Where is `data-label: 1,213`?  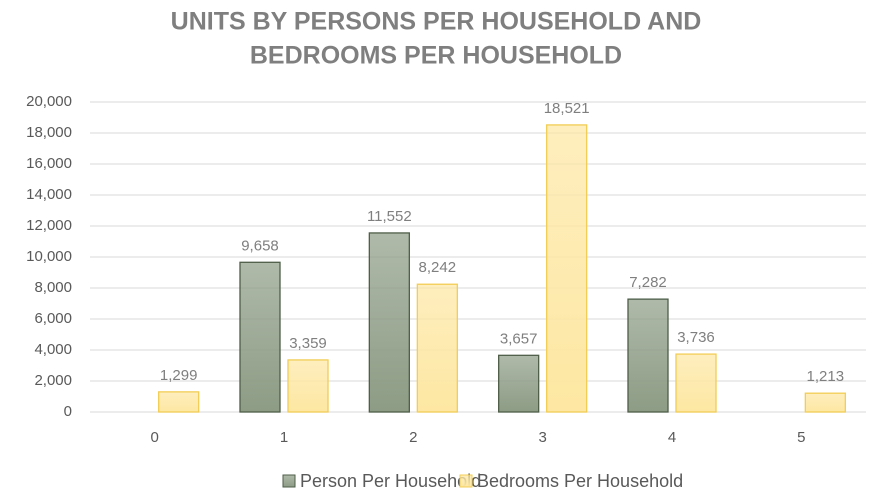
data-label: 1,213 is located at coordinates (826, 376).